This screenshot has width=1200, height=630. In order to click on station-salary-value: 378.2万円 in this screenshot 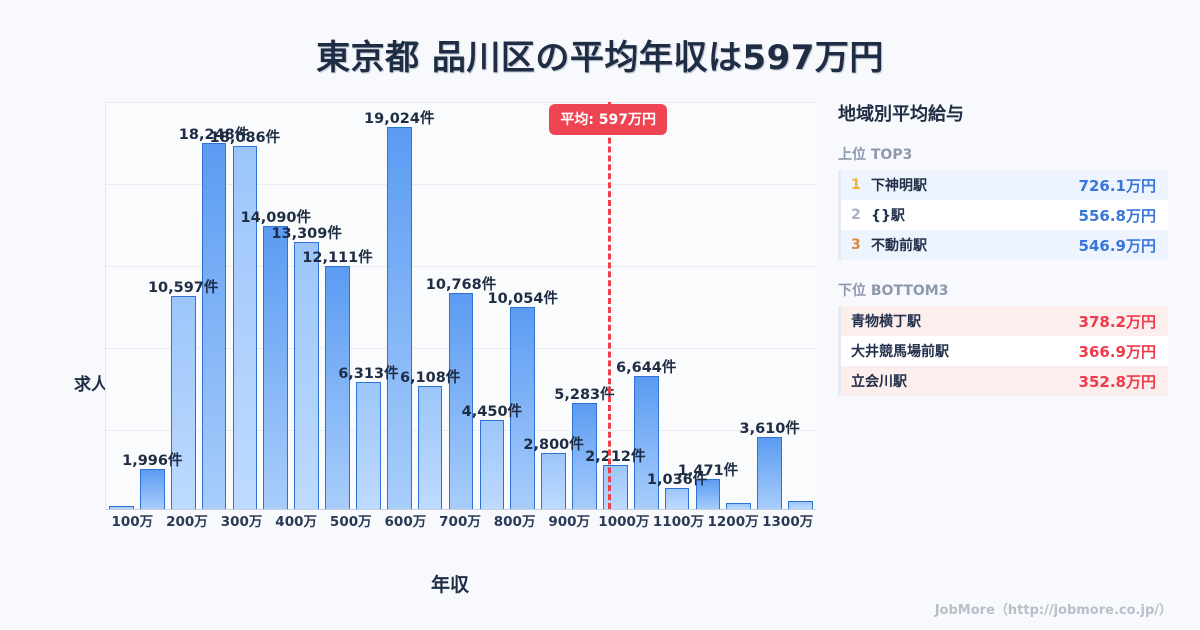, I will do `click(1117, 321)`.